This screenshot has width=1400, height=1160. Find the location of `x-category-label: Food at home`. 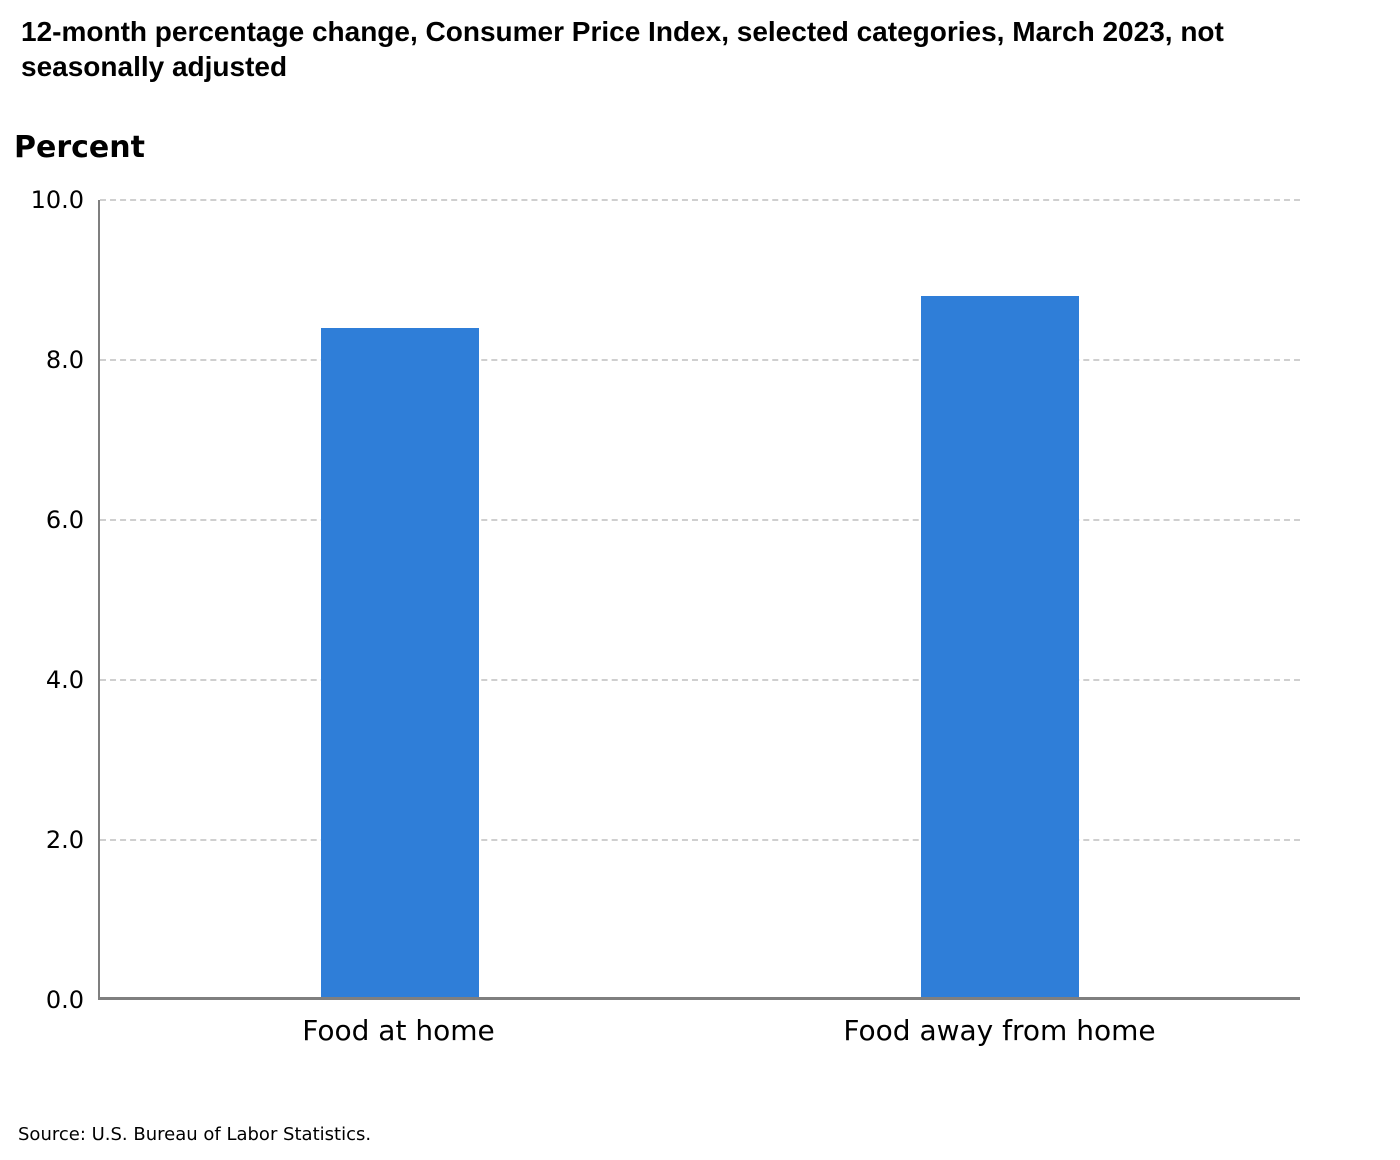

x-category-label: Food at home is located at coordinates (398, 1030).